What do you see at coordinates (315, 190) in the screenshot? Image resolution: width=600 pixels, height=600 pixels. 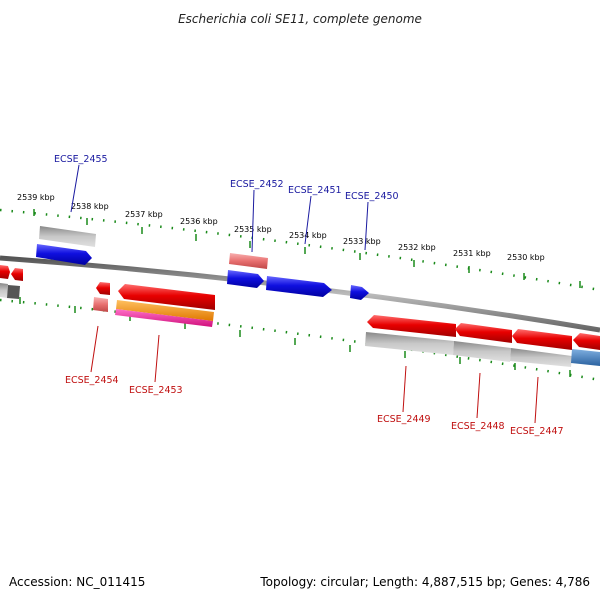 I see `gene-label-ecse-2451: ECSE_2451` at bounding box center [315, 190].